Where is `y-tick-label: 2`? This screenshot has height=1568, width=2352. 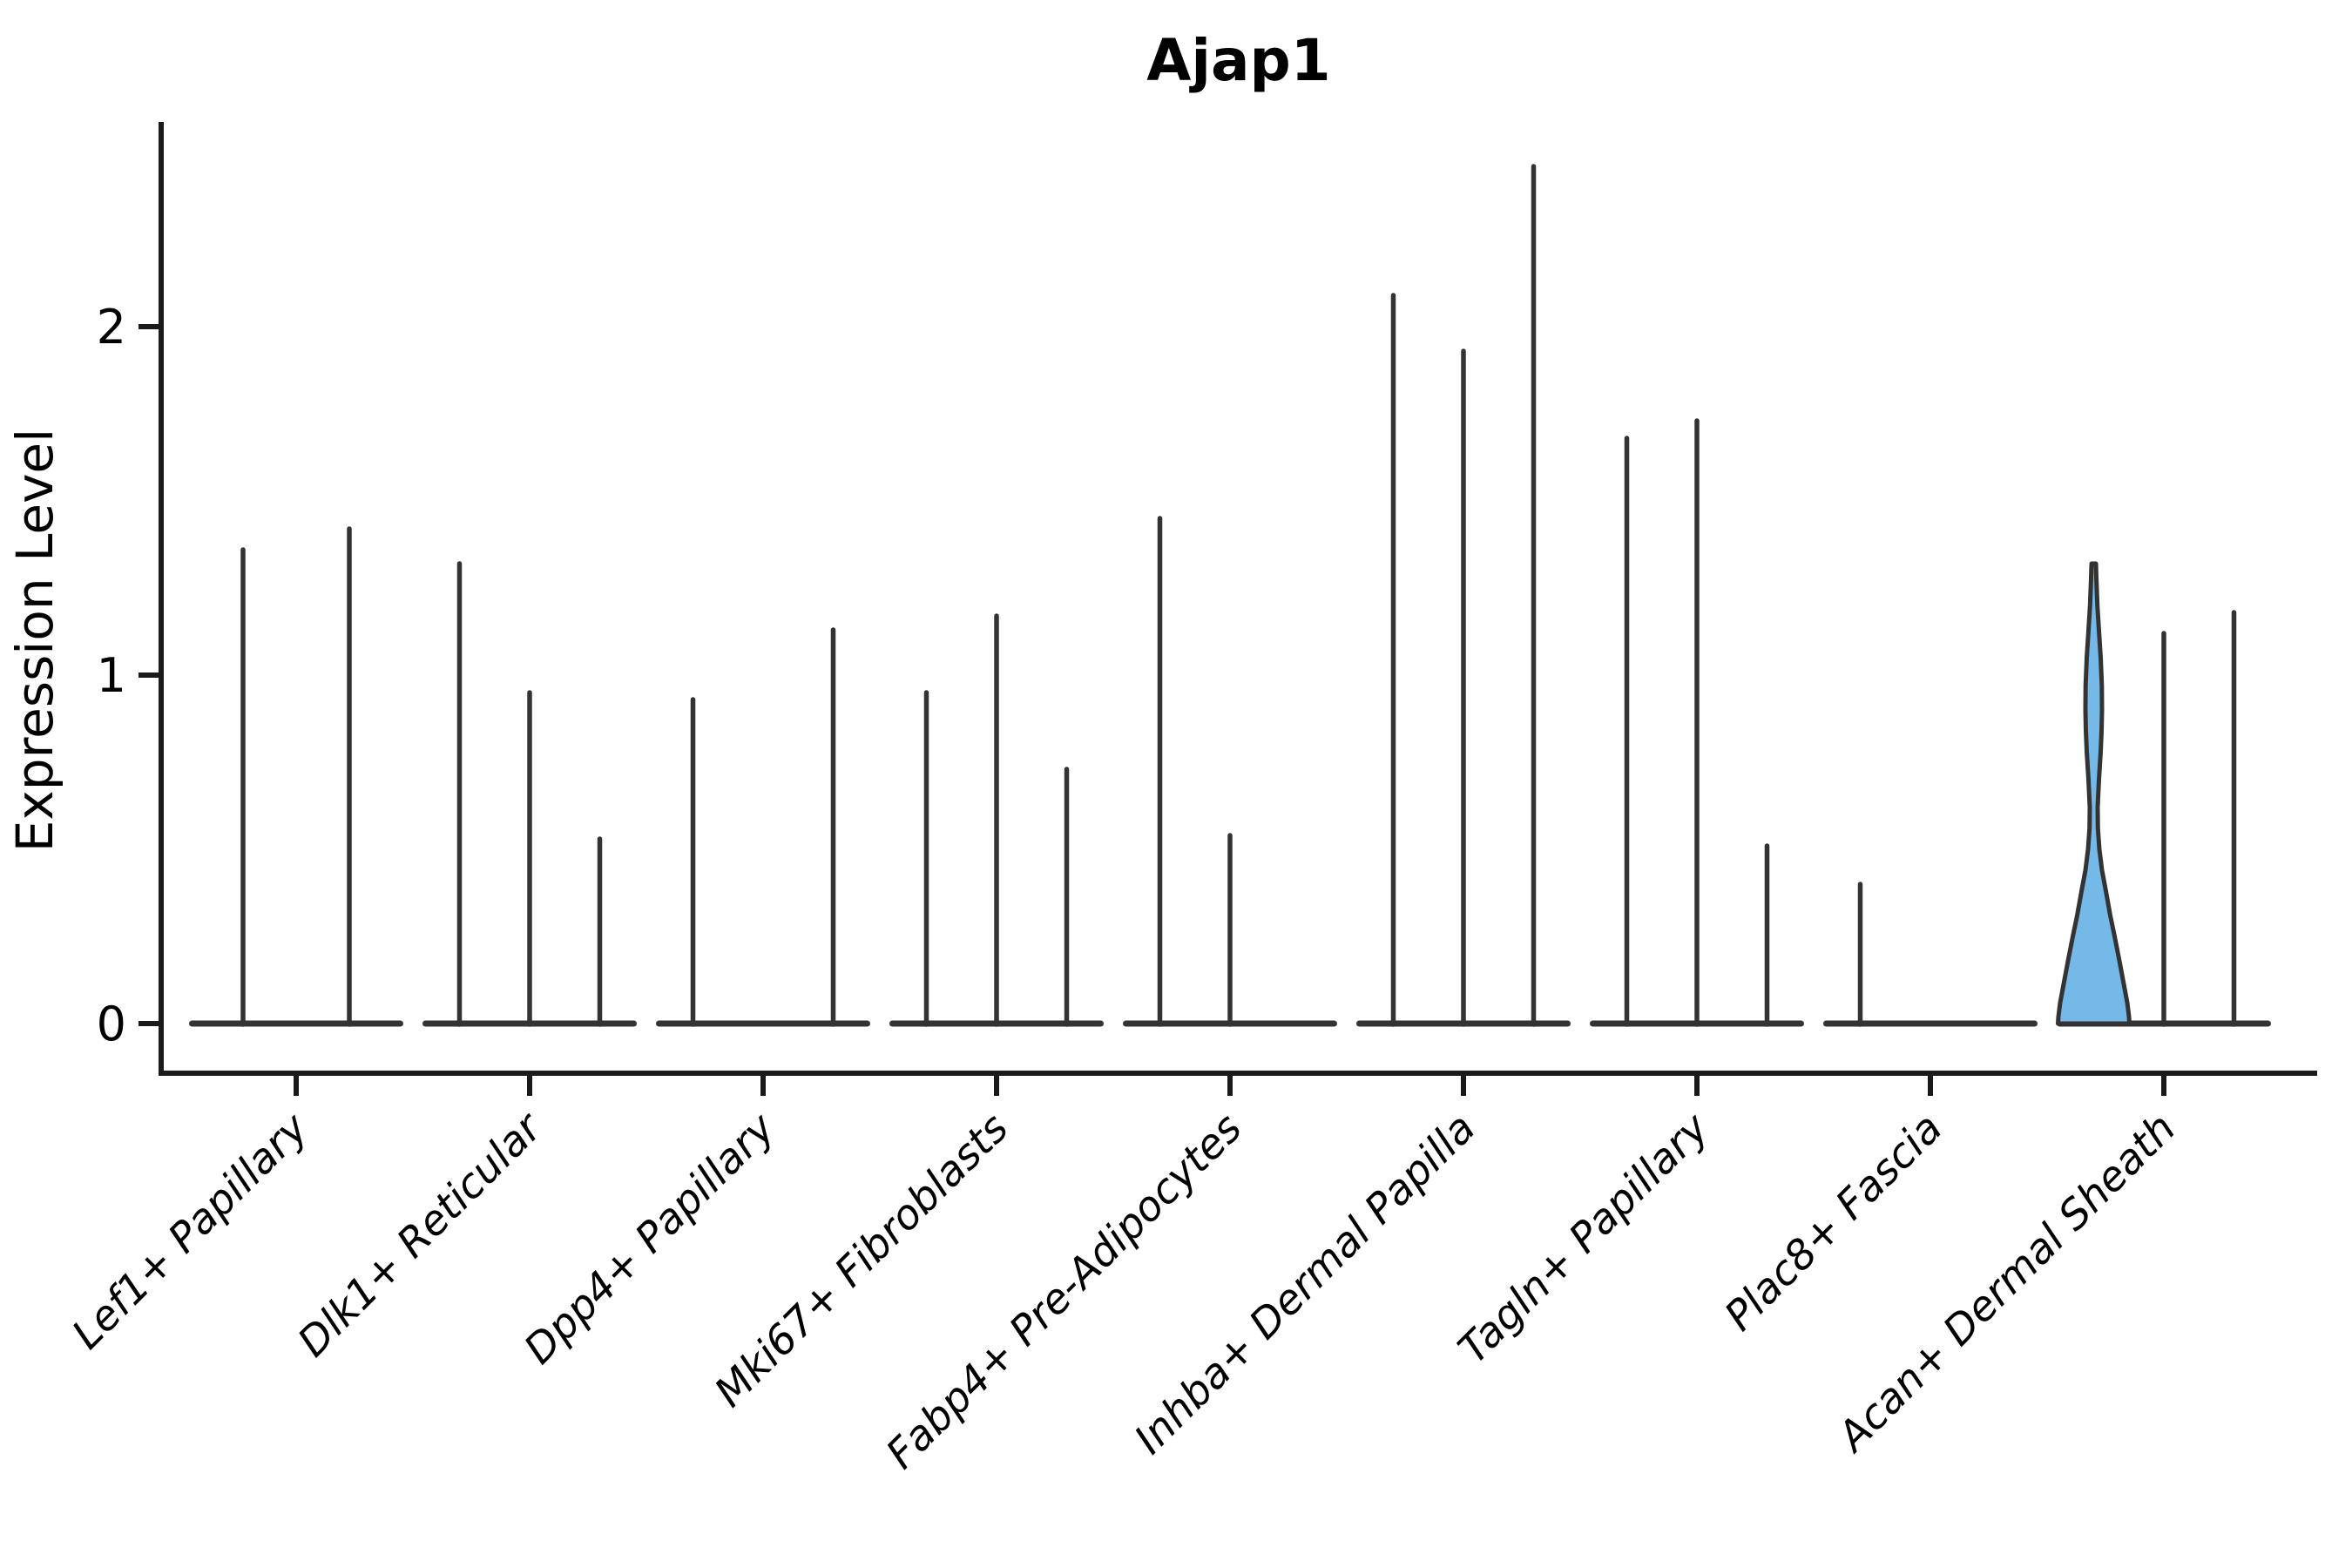 y-tick-label: 2 is located at coordinates (111, 327).